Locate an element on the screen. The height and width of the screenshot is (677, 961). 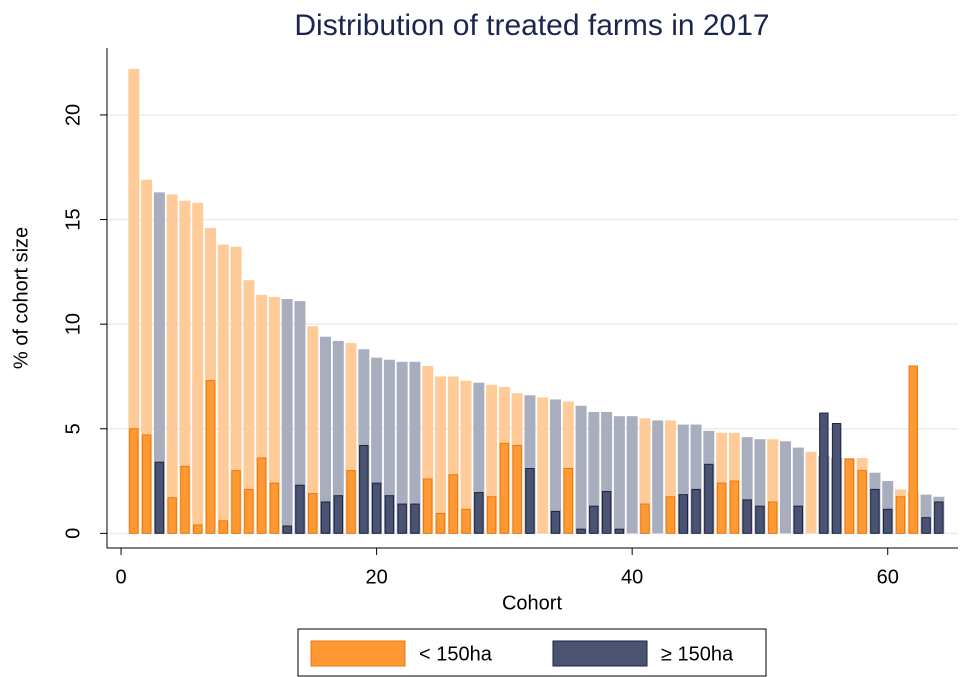
chart-title: Distribution of treated farms in 2017 is located at coordinates (531, 25).